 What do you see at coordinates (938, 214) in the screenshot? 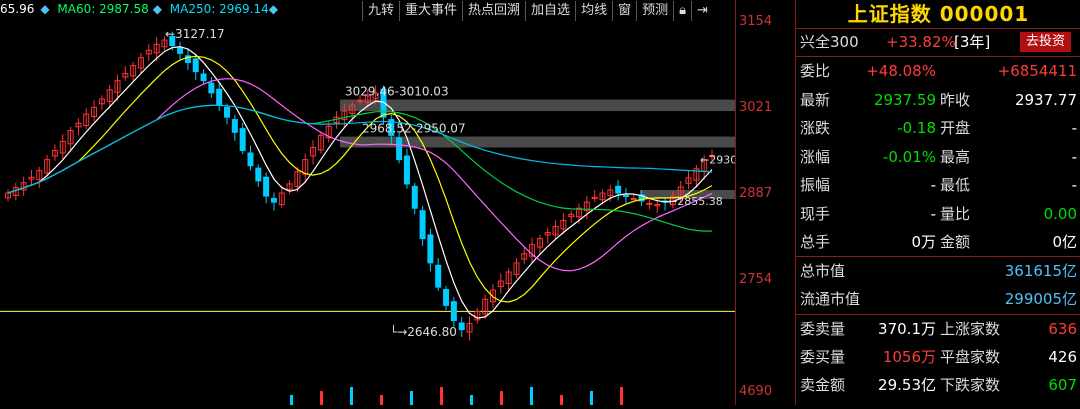
I see `quote-row: 现手 - 量比 0.00` at bounding box center [938, 214].